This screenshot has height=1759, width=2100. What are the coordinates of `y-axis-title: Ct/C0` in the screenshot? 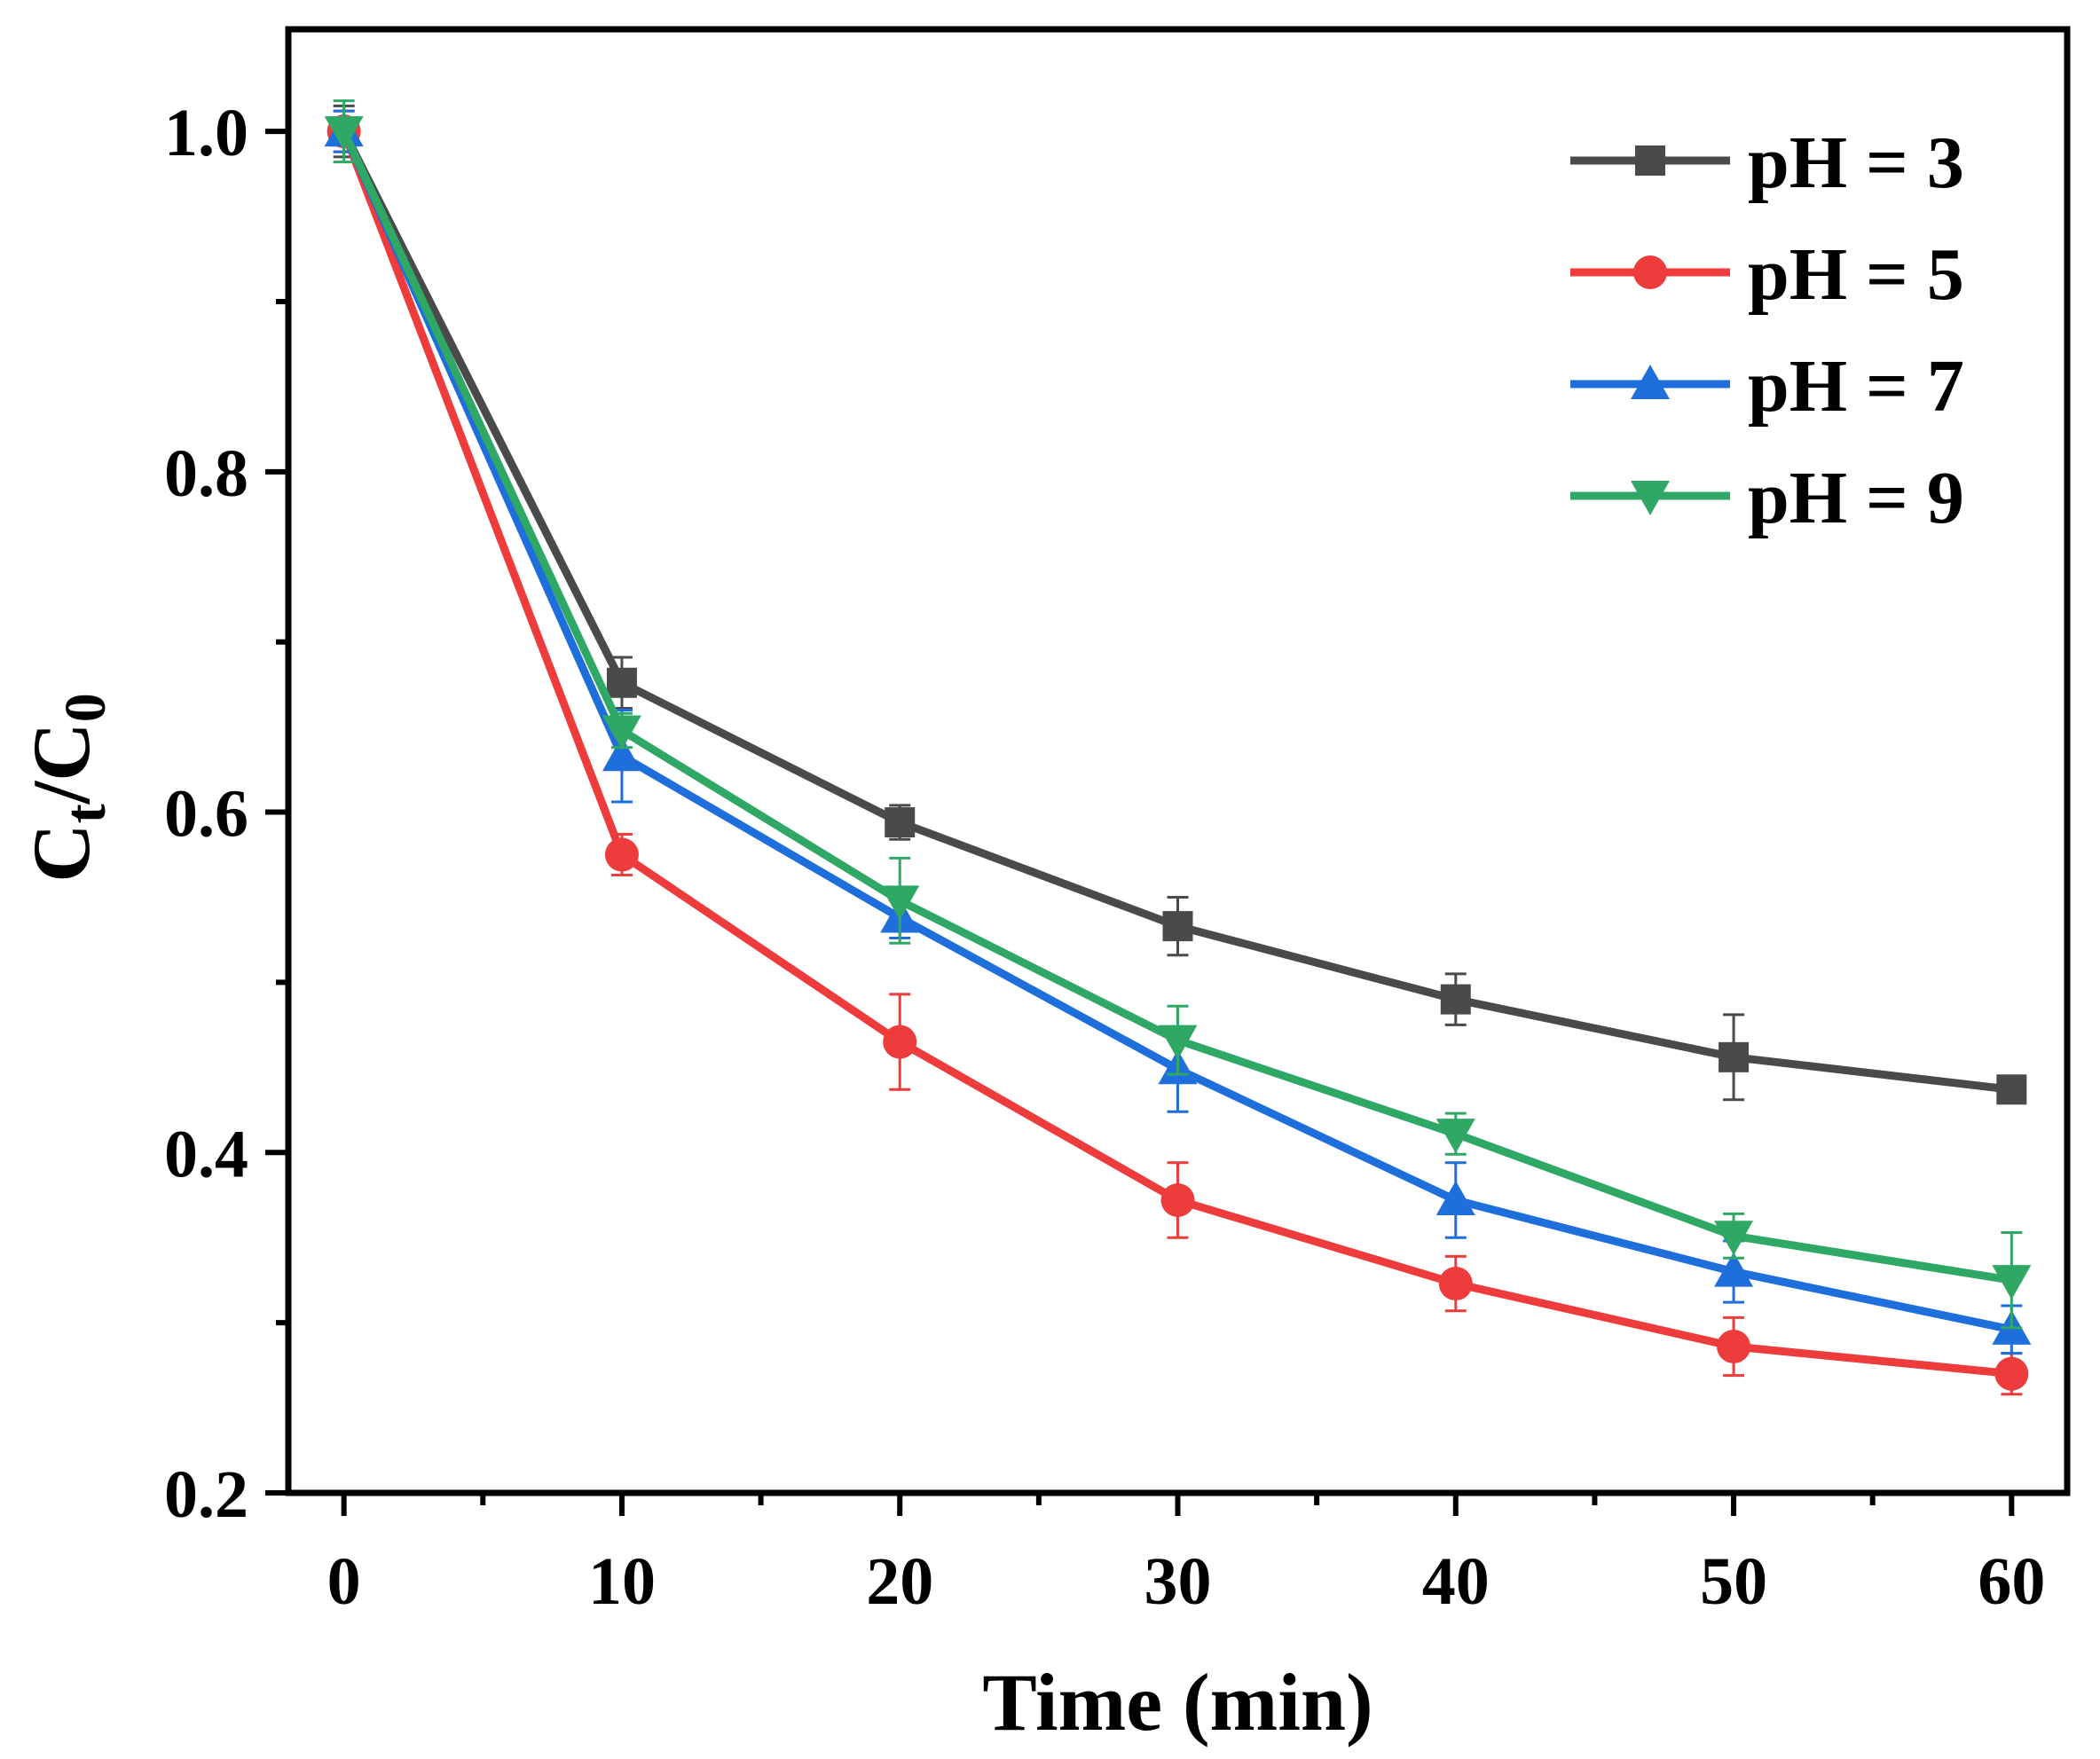 It's located at (67, 787).